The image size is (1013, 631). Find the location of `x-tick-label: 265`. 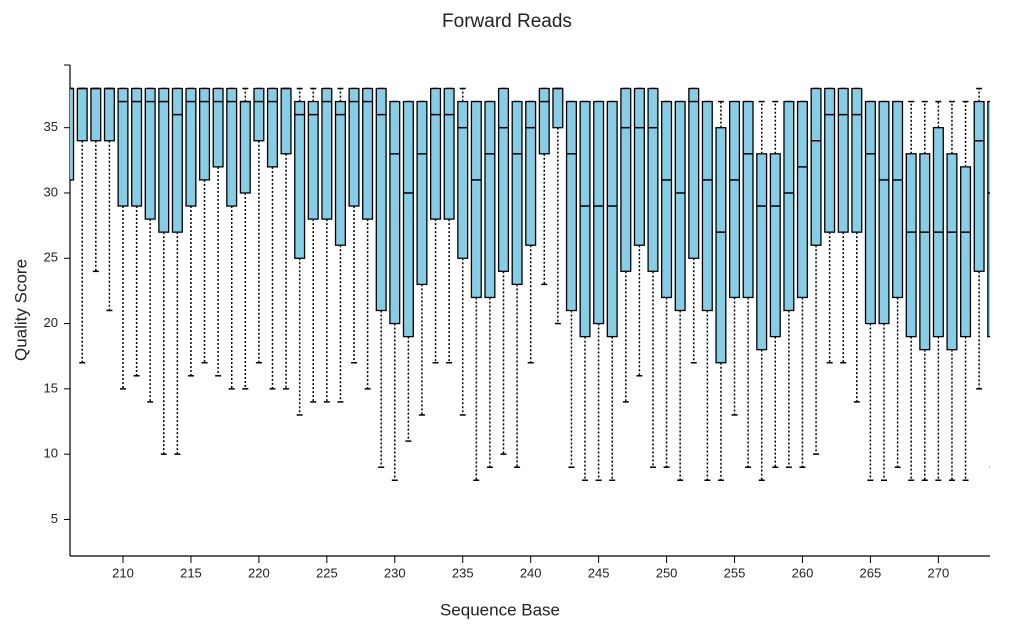

x-tick-label: 265 is located at coordinates (871, 572).